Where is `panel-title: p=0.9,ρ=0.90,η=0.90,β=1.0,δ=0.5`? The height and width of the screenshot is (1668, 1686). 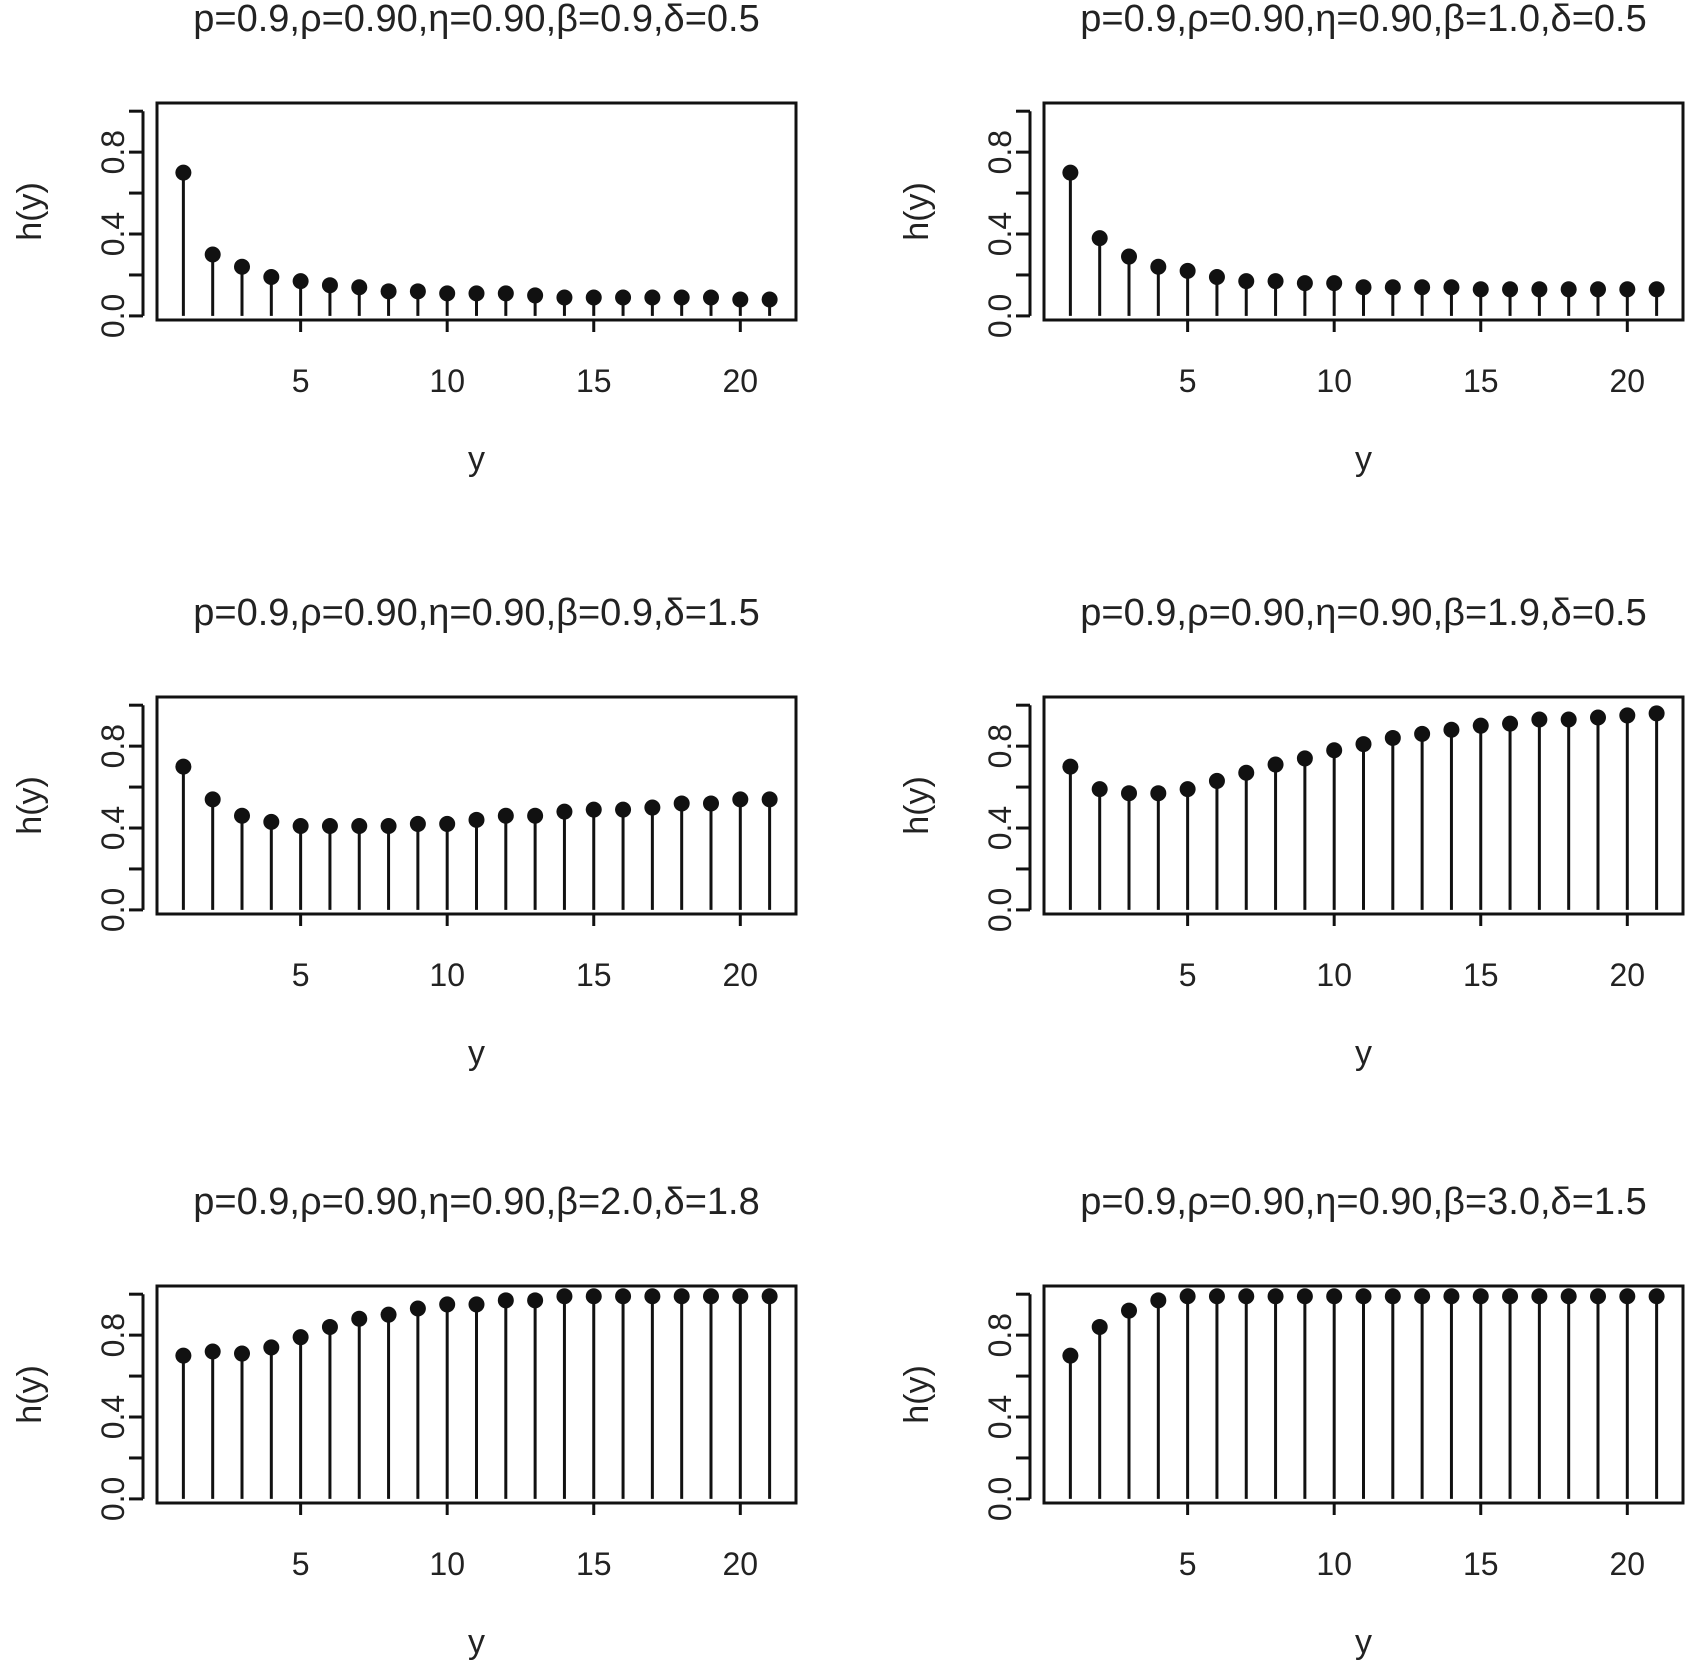
panel-title: p=0.9,ρ=0.90,η=0.90,β=1.0,δ=0.5 is located at coordinates (1363, 20).